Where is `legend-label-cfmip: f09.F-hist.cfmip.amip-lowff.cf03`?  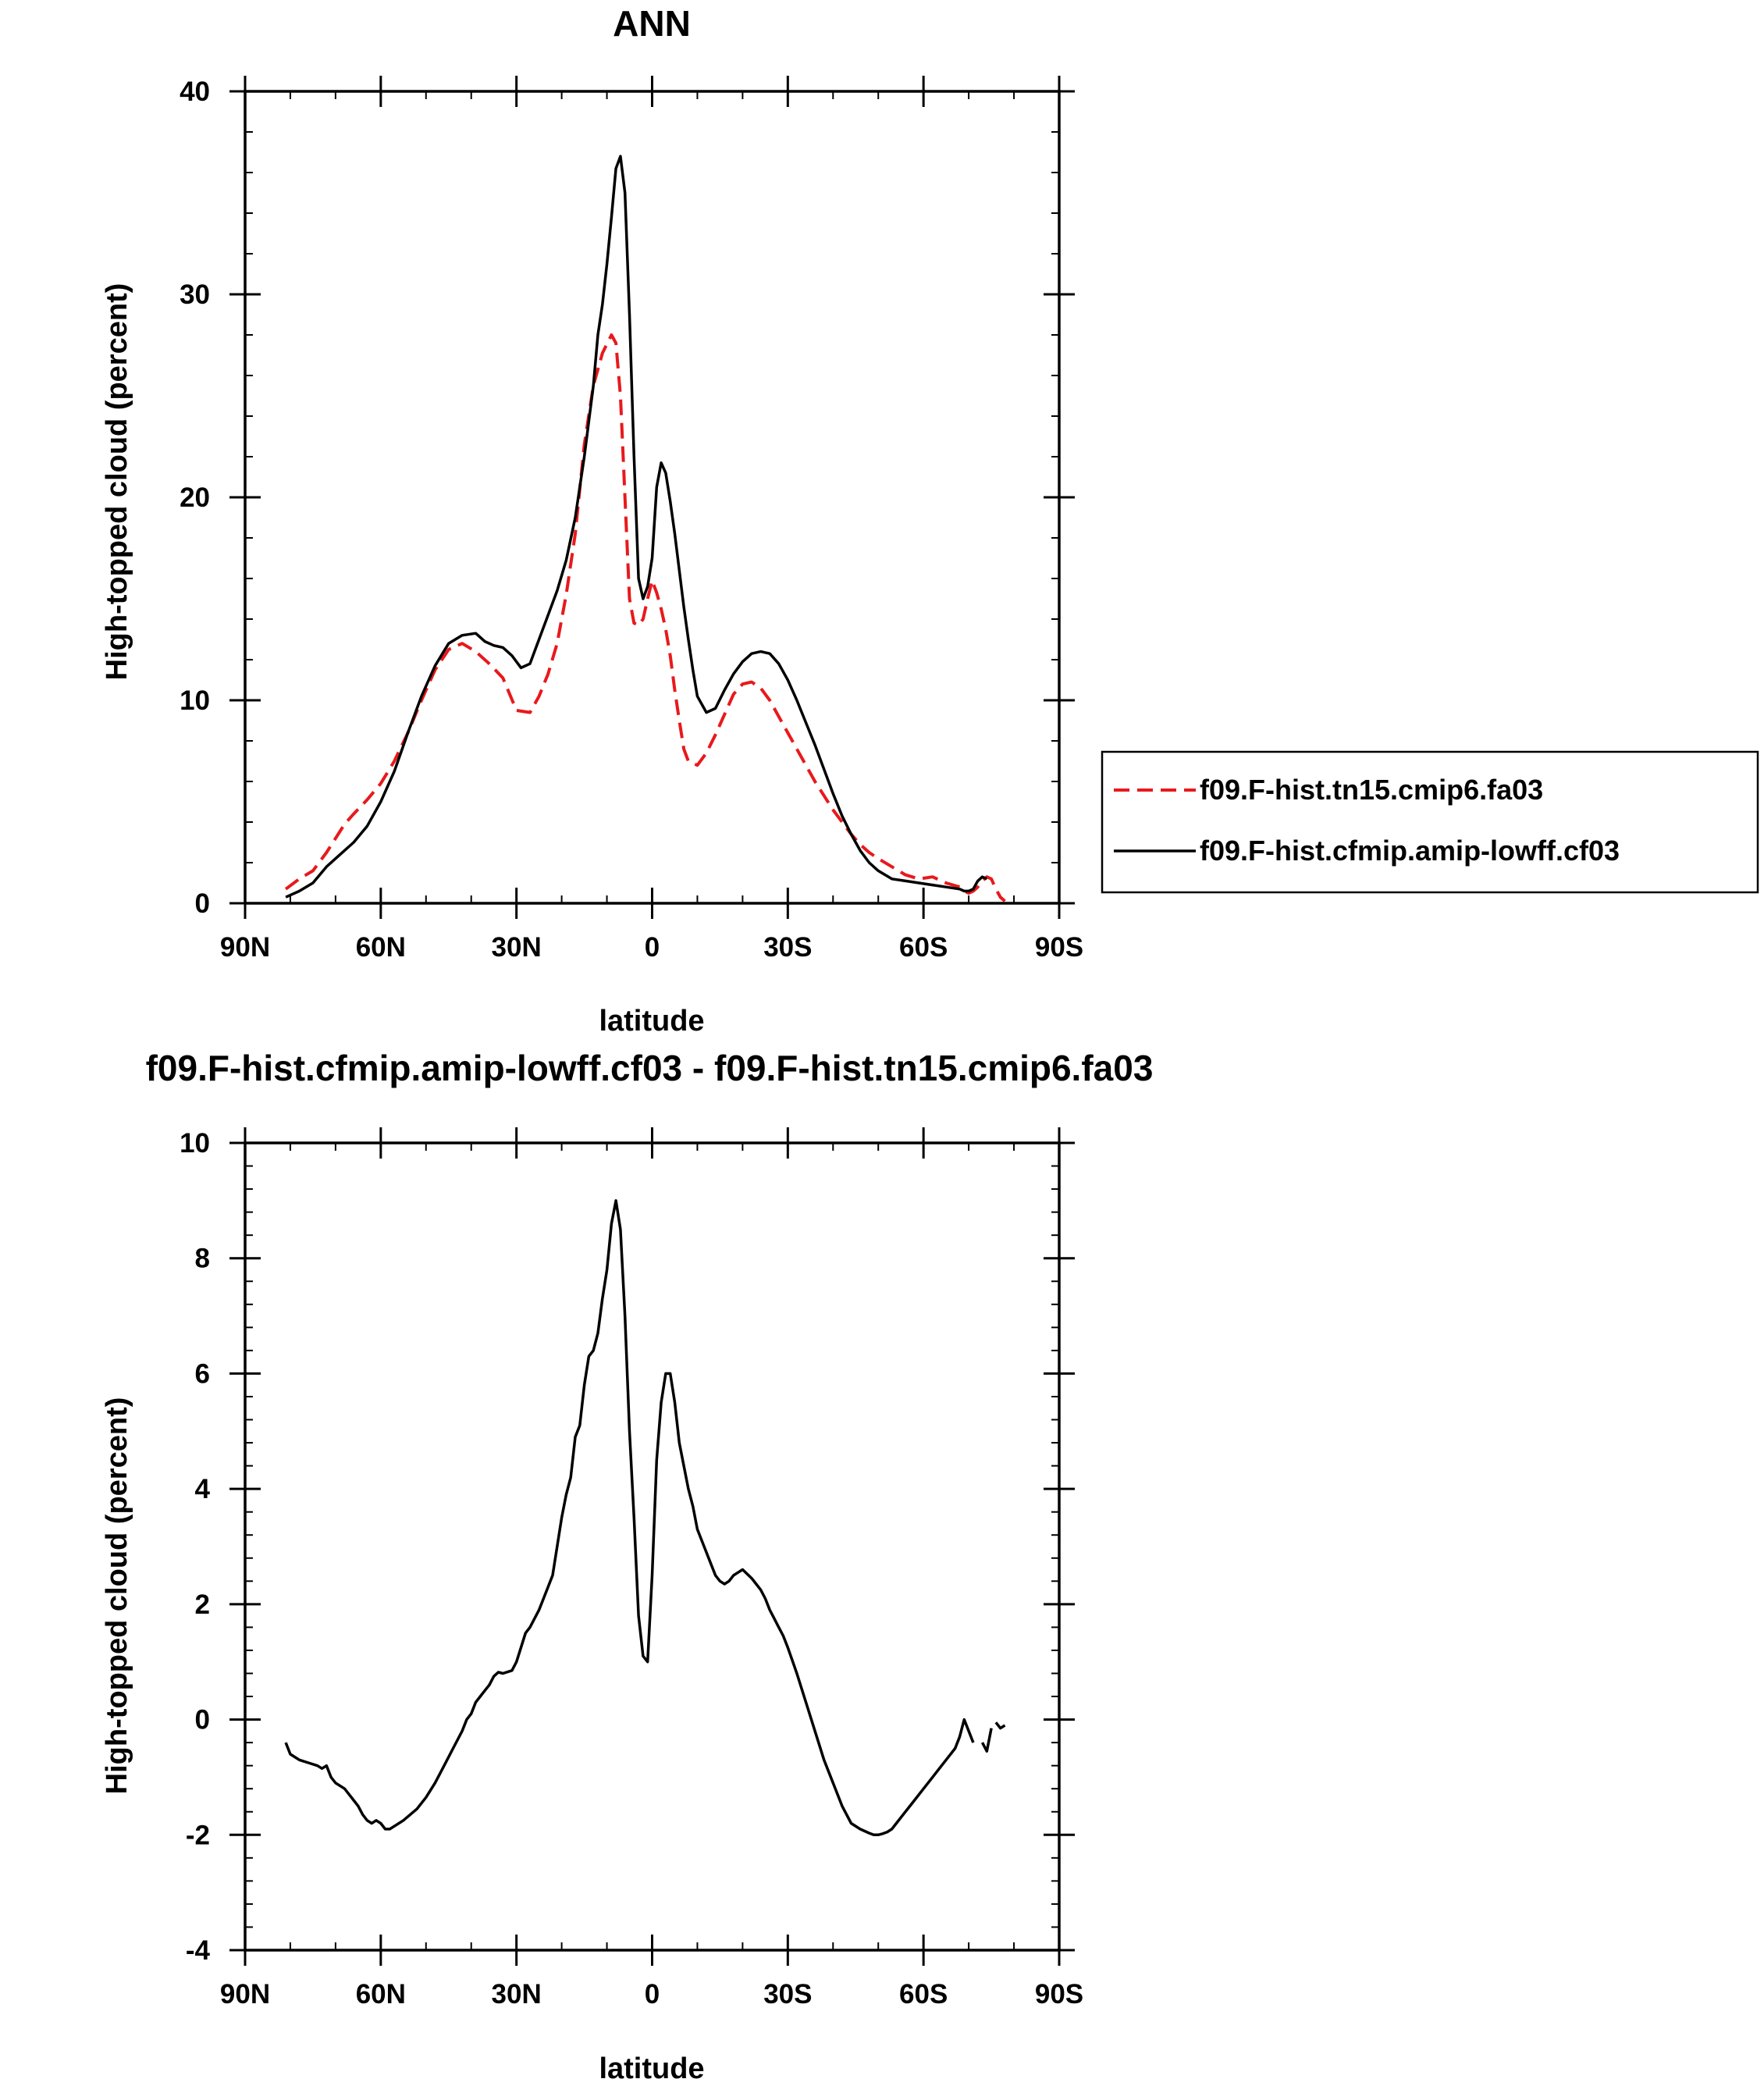
legend-label-cfmip: f09.F-hist.cfmip.amip-lowff.cf03 is located at coordinates (1410, 851).